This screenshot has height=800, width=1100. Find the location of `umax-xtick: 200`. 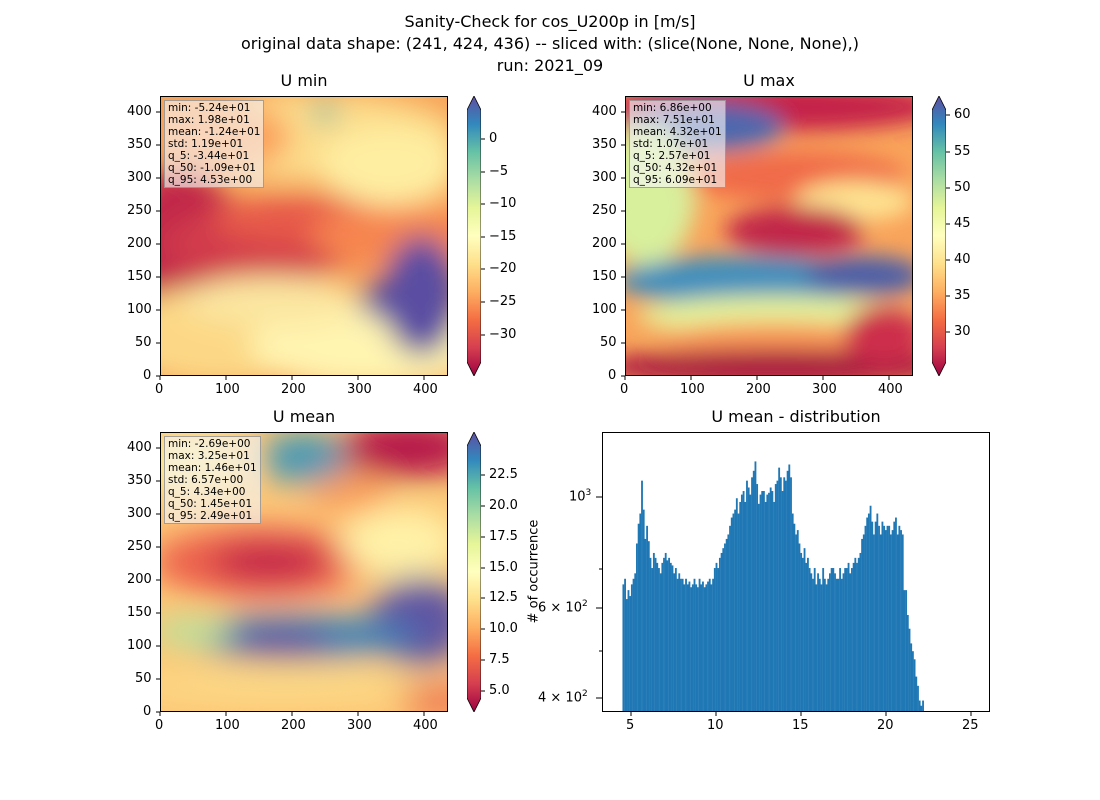

umax-xtick: 200 is located at coordinates (758, 389).